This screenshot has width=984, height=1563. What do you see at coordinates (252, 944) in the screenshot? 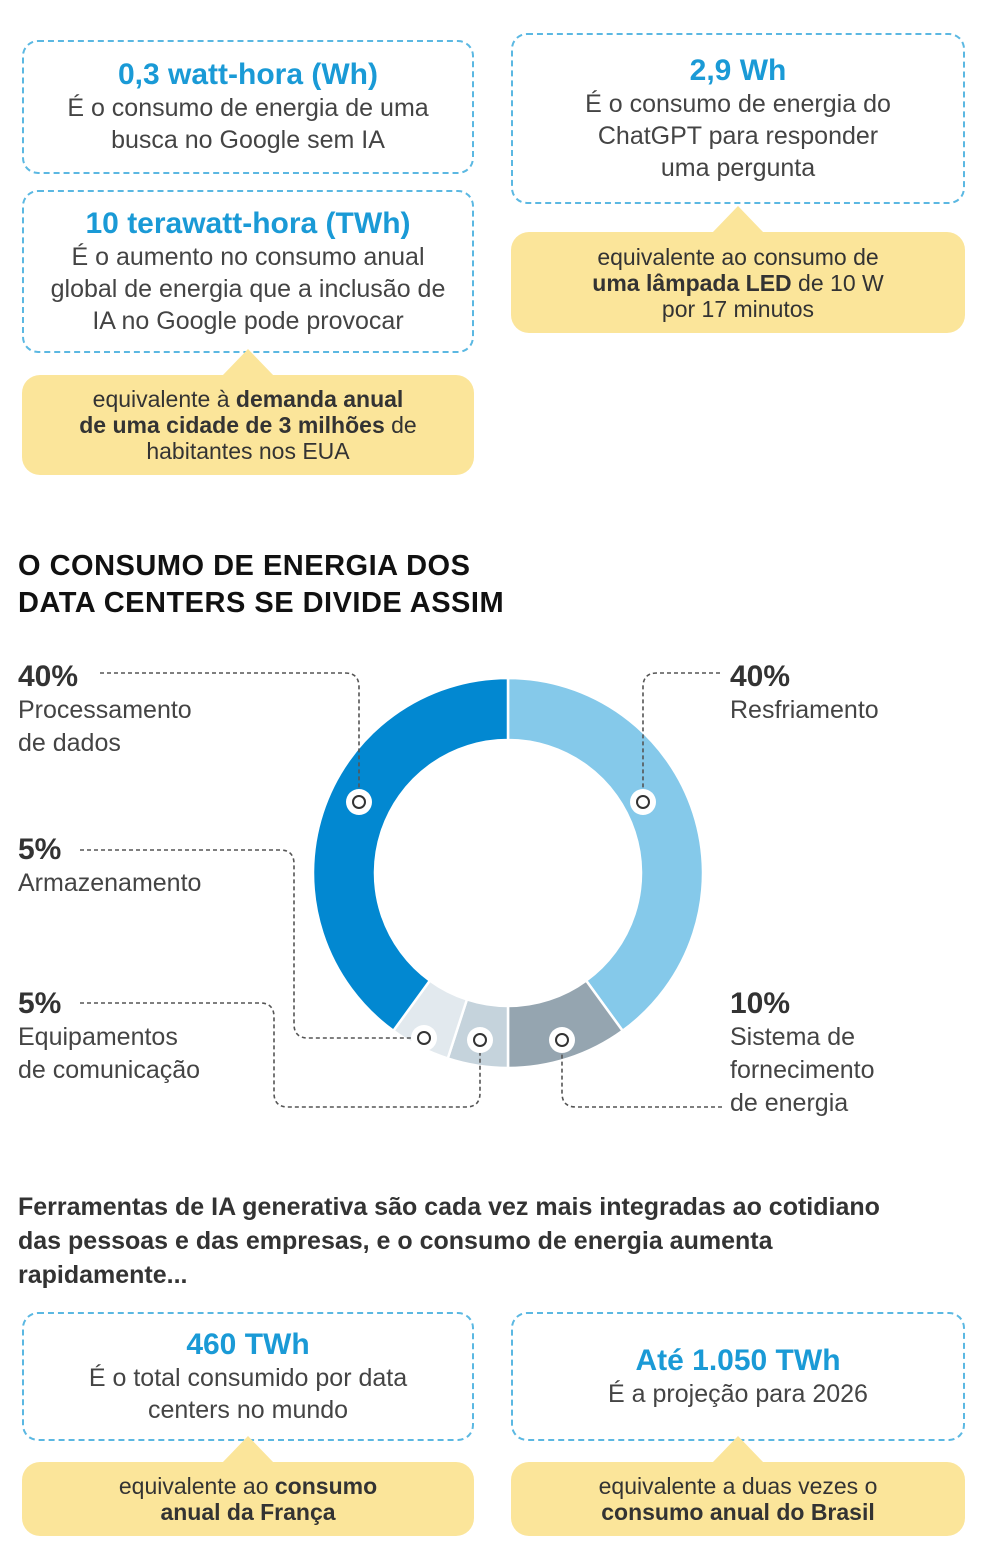
I see `leader-armazenamento` at bounding box center [252, 944].